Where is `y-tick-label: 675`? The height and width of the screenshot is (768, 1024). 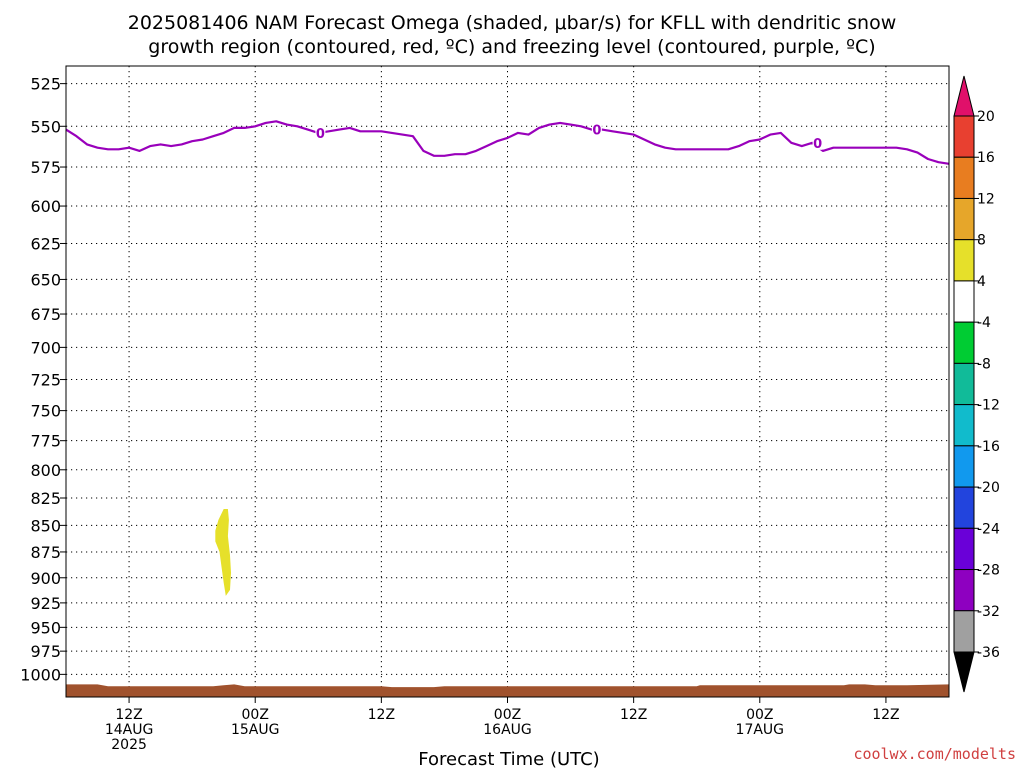 y-tick-label: 675 is located at coordinates (45, 314).